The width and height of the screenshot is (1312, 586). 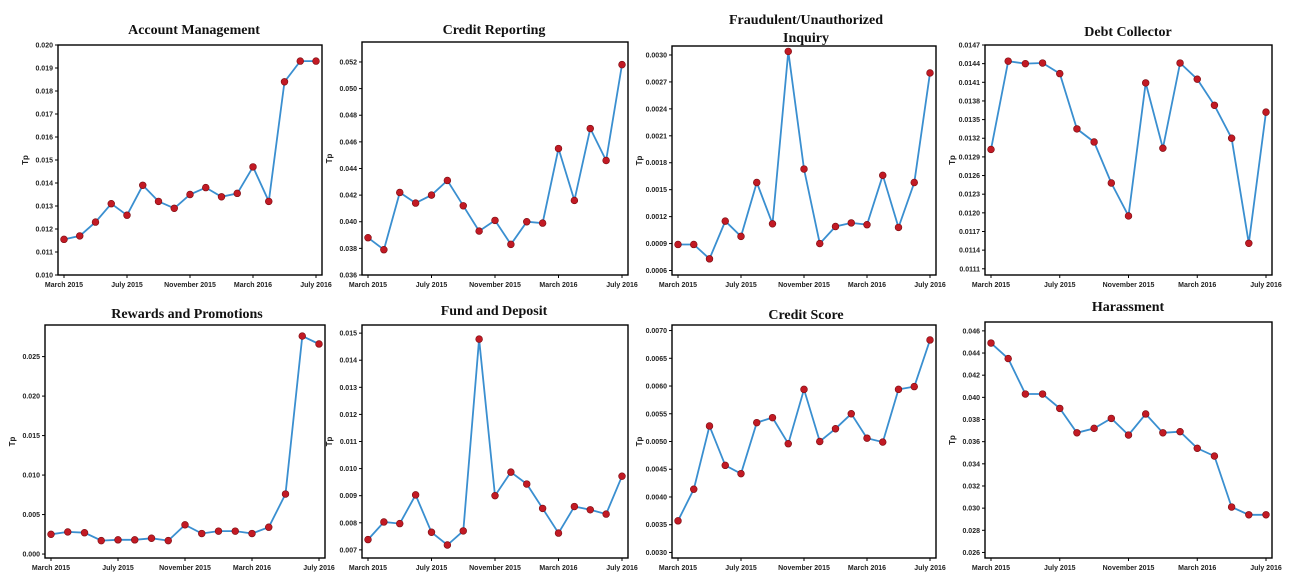 What do you see at coordinates (970, 157) in the screenshot?
I see `y-tick-label: 0.0129` at bounding box center [970, 157].